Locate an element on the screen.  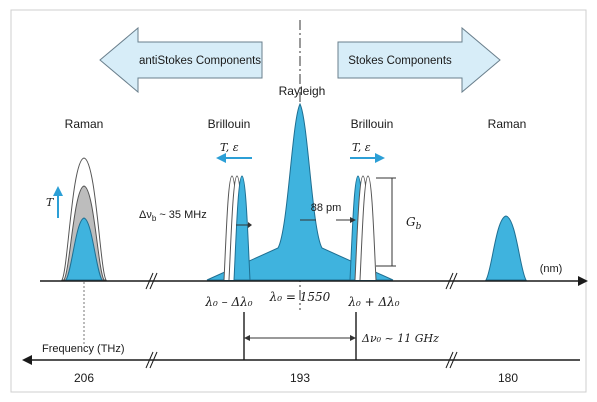
brillouin-left-label: Brillouin is located at coordinates (229, 124).